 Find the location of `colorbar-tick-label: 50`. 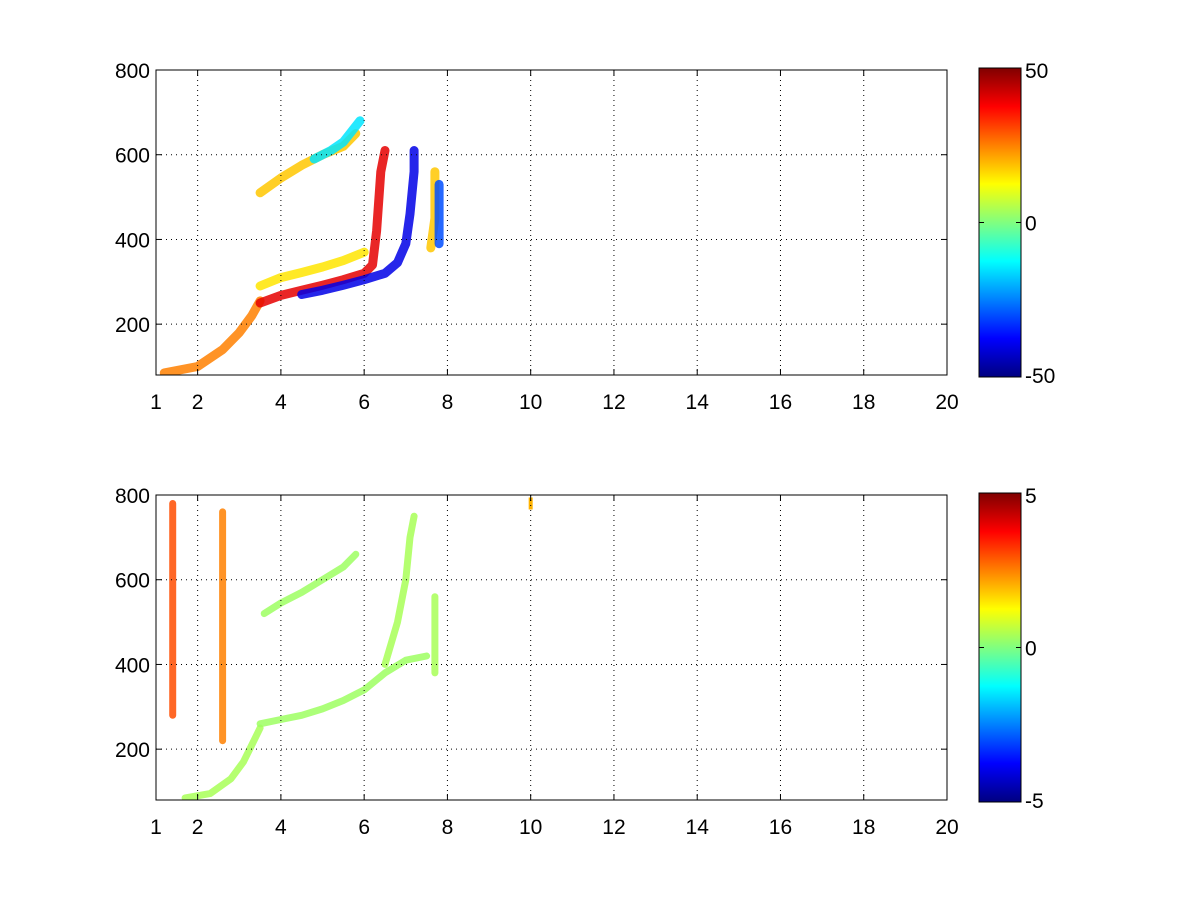

colorbar-tick-label: 50 is located at coordinates (1036, 71).